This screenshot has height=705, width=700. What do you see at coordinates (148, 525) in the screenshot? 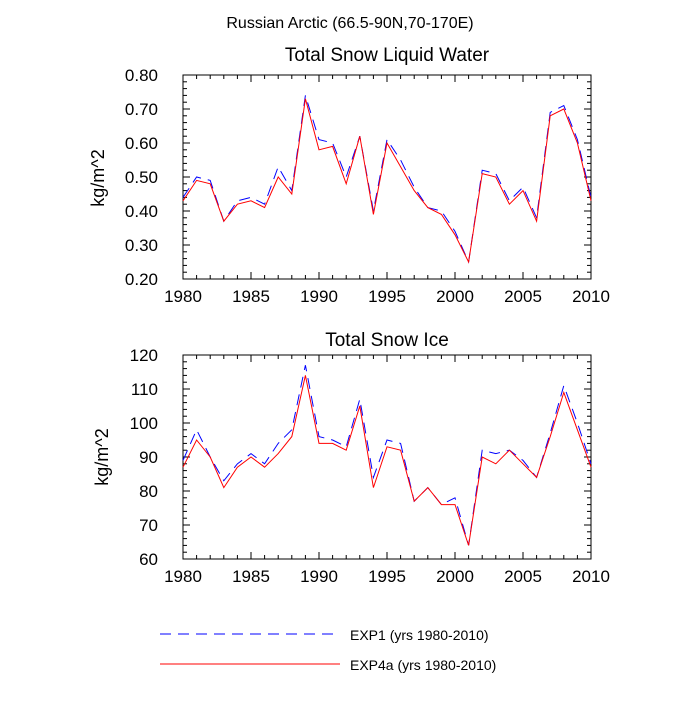
I see `y-tick-label: 70` at bounding box center [148, 525].